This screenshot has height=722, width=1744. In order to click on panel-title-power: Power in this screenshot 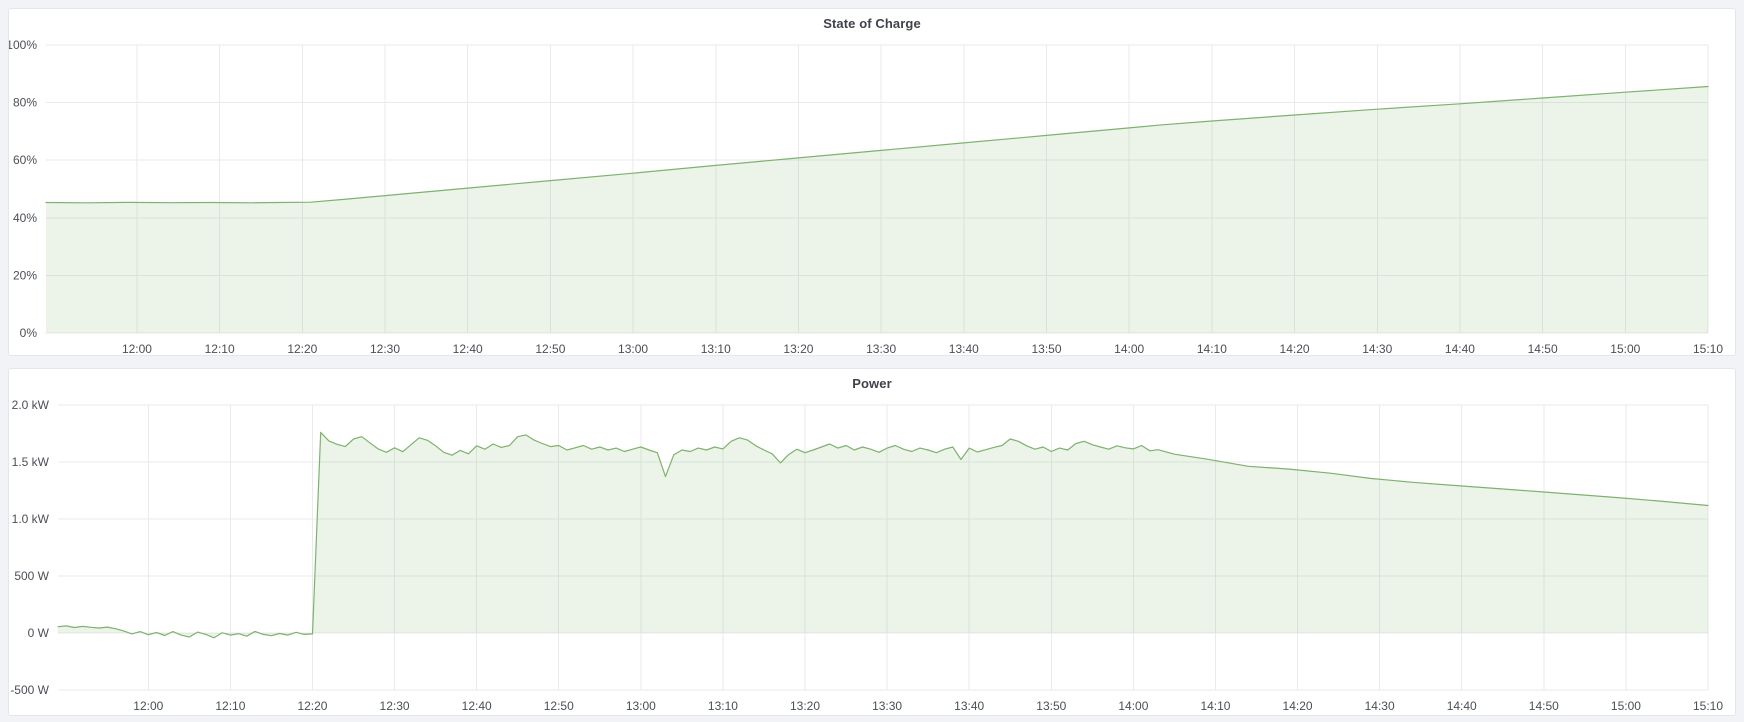, I will do `click(872, 383)`.